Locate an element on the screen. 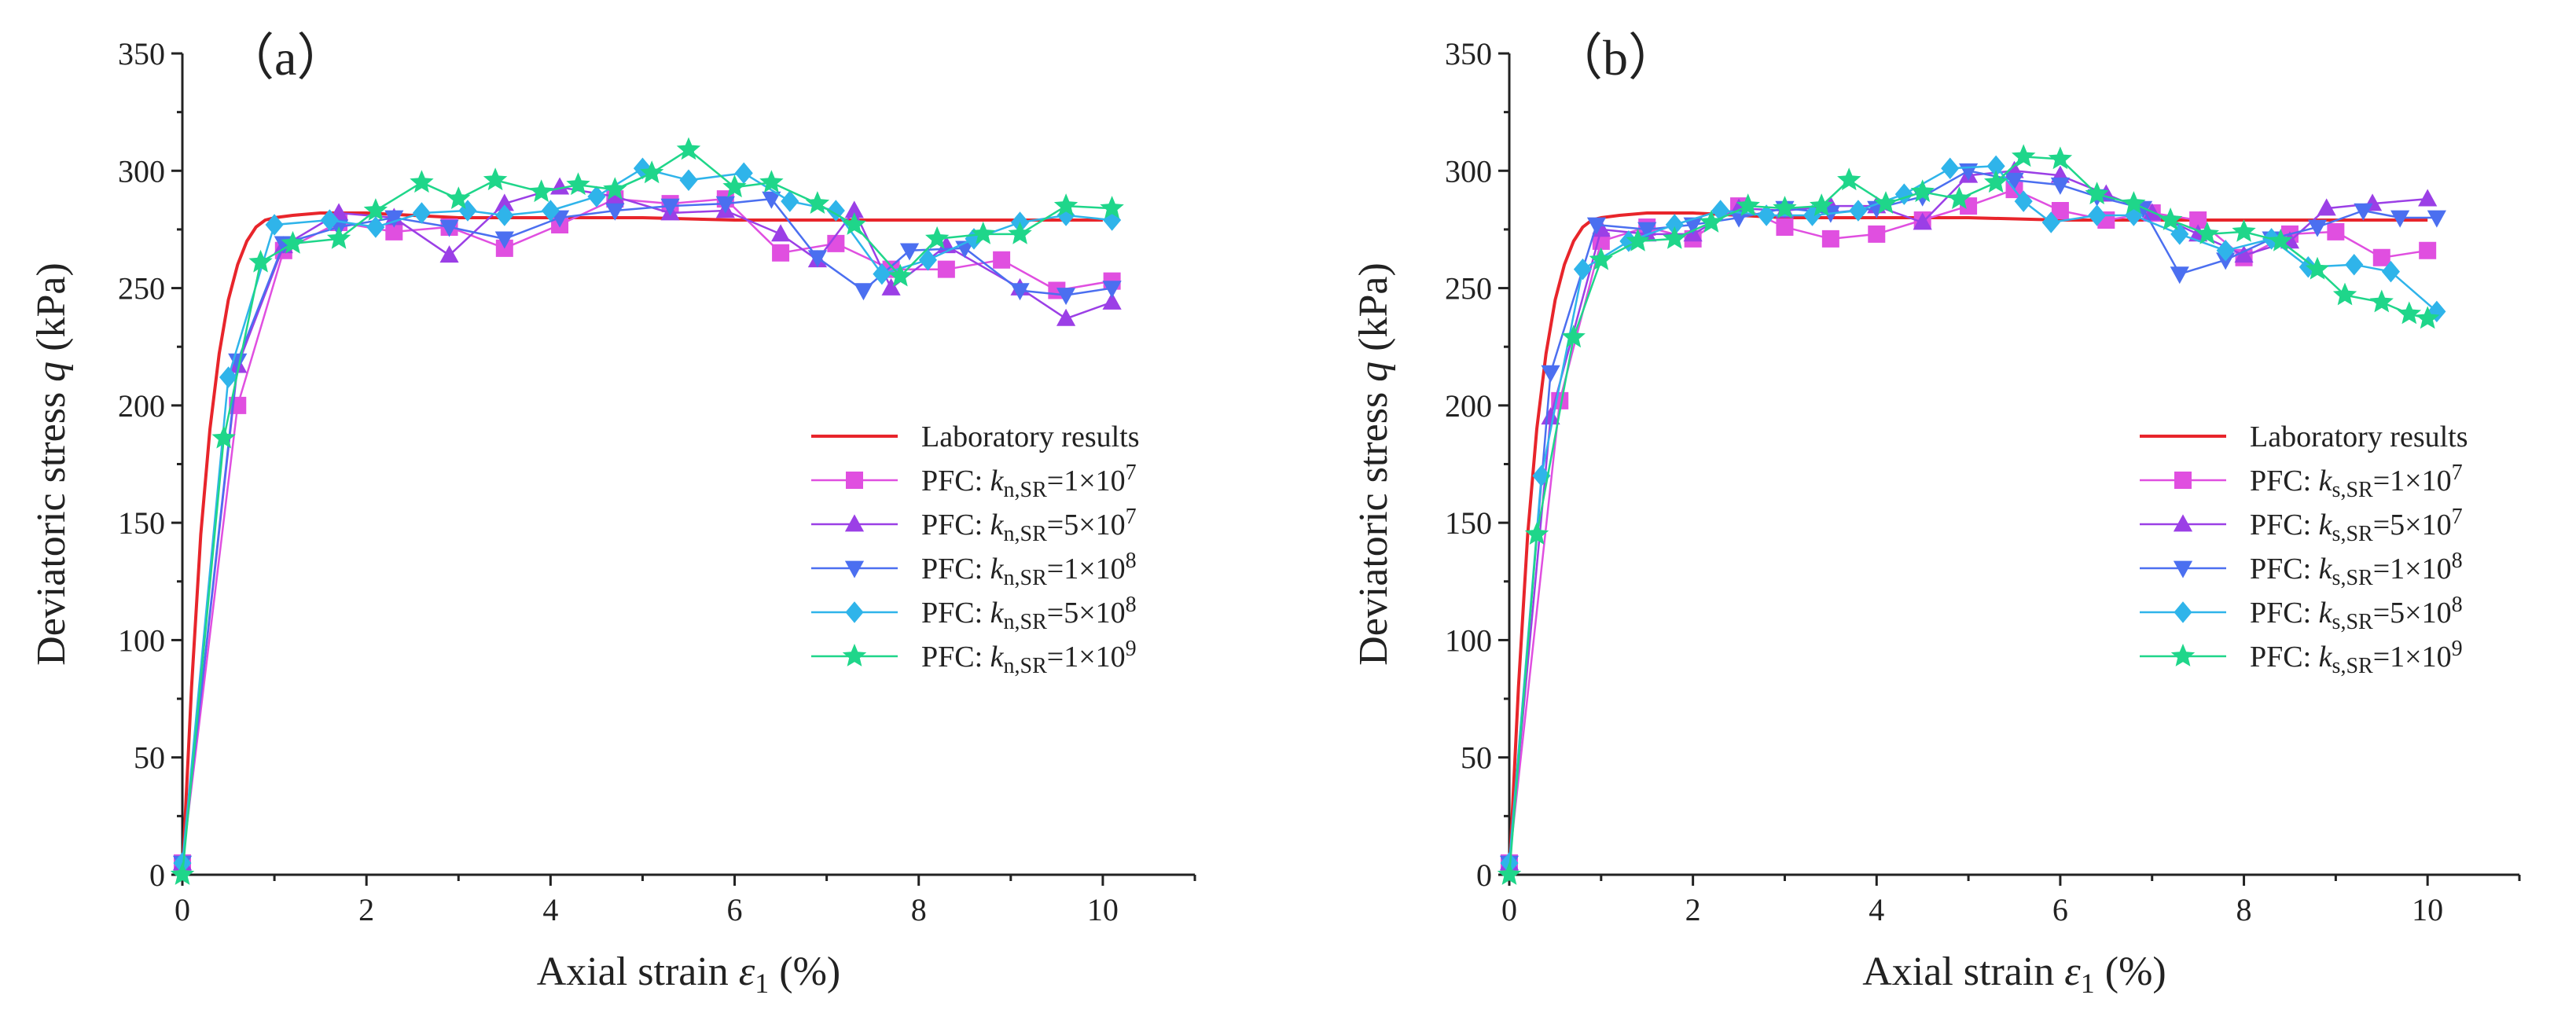 This screenshot has height=1017, width=2576. legend-label: PFC: kn,SR=5×108 is located at coordinates (1029, 613).